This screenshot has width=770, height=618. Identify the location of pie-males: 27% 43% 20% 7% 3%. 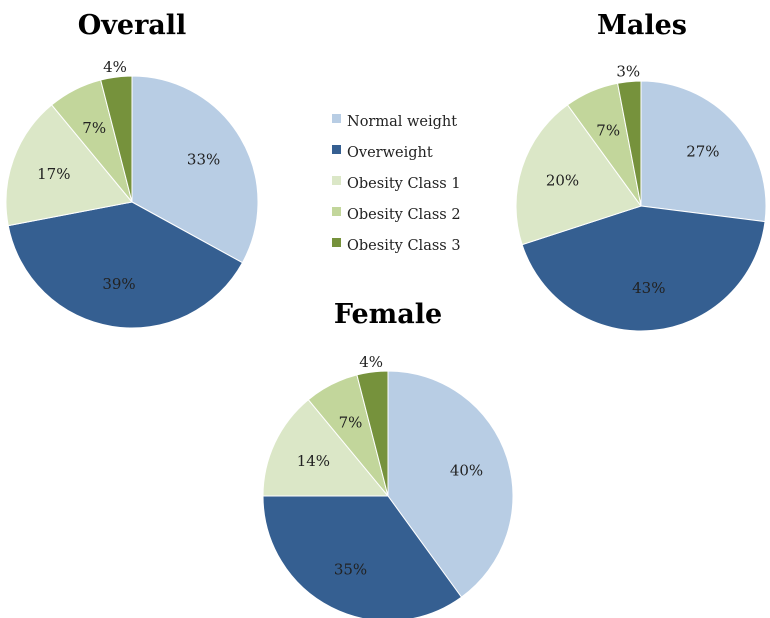
(641, 197).